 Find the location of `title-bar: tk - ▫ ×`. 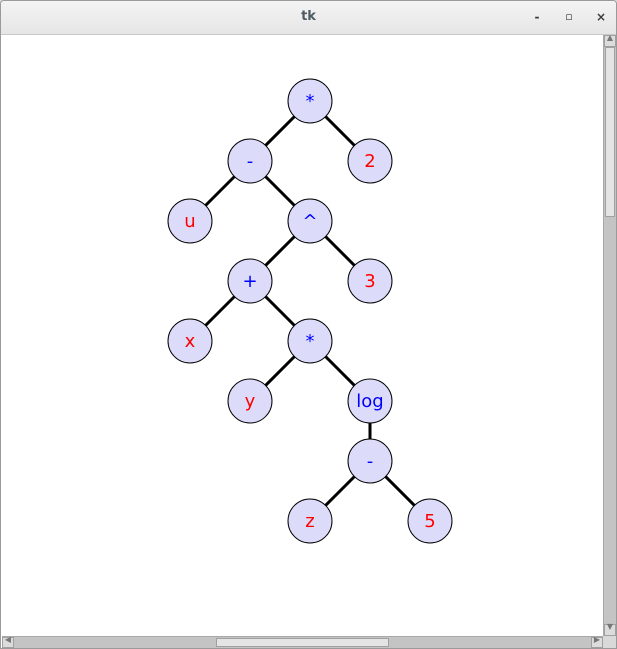

title-bar: tk - ▫ × is located at coordinates (308, 18).